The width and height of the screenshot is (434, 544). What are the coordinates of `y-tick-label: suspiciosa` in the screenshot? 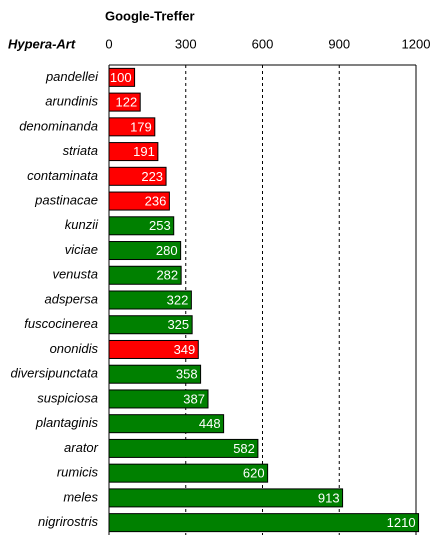 It's located at (67, 397).